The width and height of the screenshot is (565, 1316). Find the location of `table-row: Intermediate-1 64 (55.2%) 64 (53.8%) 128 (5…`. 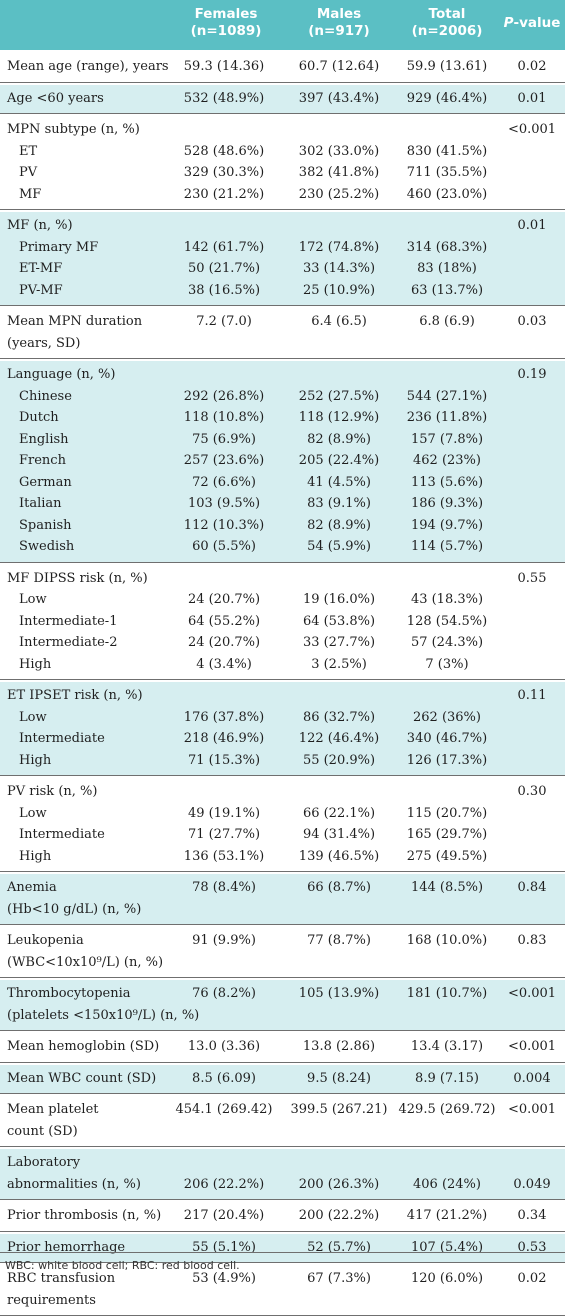

table-row: Intermediate-1 64 (55.2%) 64 (53.8%) 128 (5… is located at coordinates (282, 622).